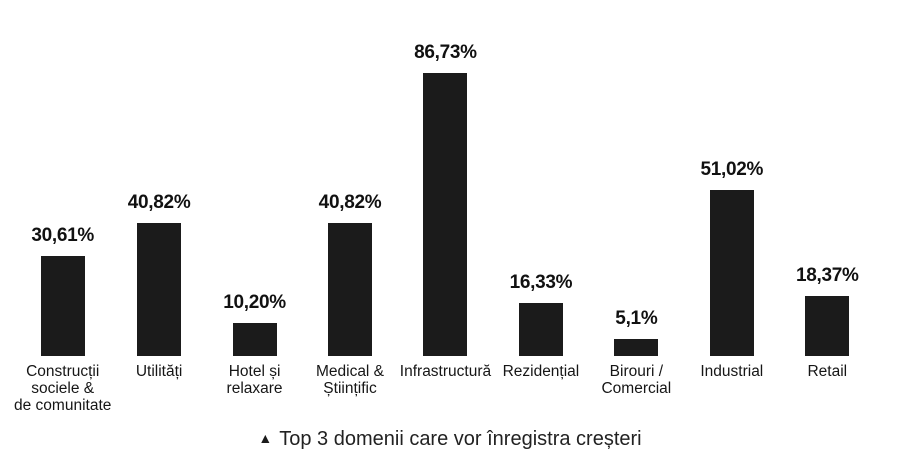  Describe the element at coordinates (636, 318) in the screenshot. I see `bar-value-label: 5,1%` at that location.